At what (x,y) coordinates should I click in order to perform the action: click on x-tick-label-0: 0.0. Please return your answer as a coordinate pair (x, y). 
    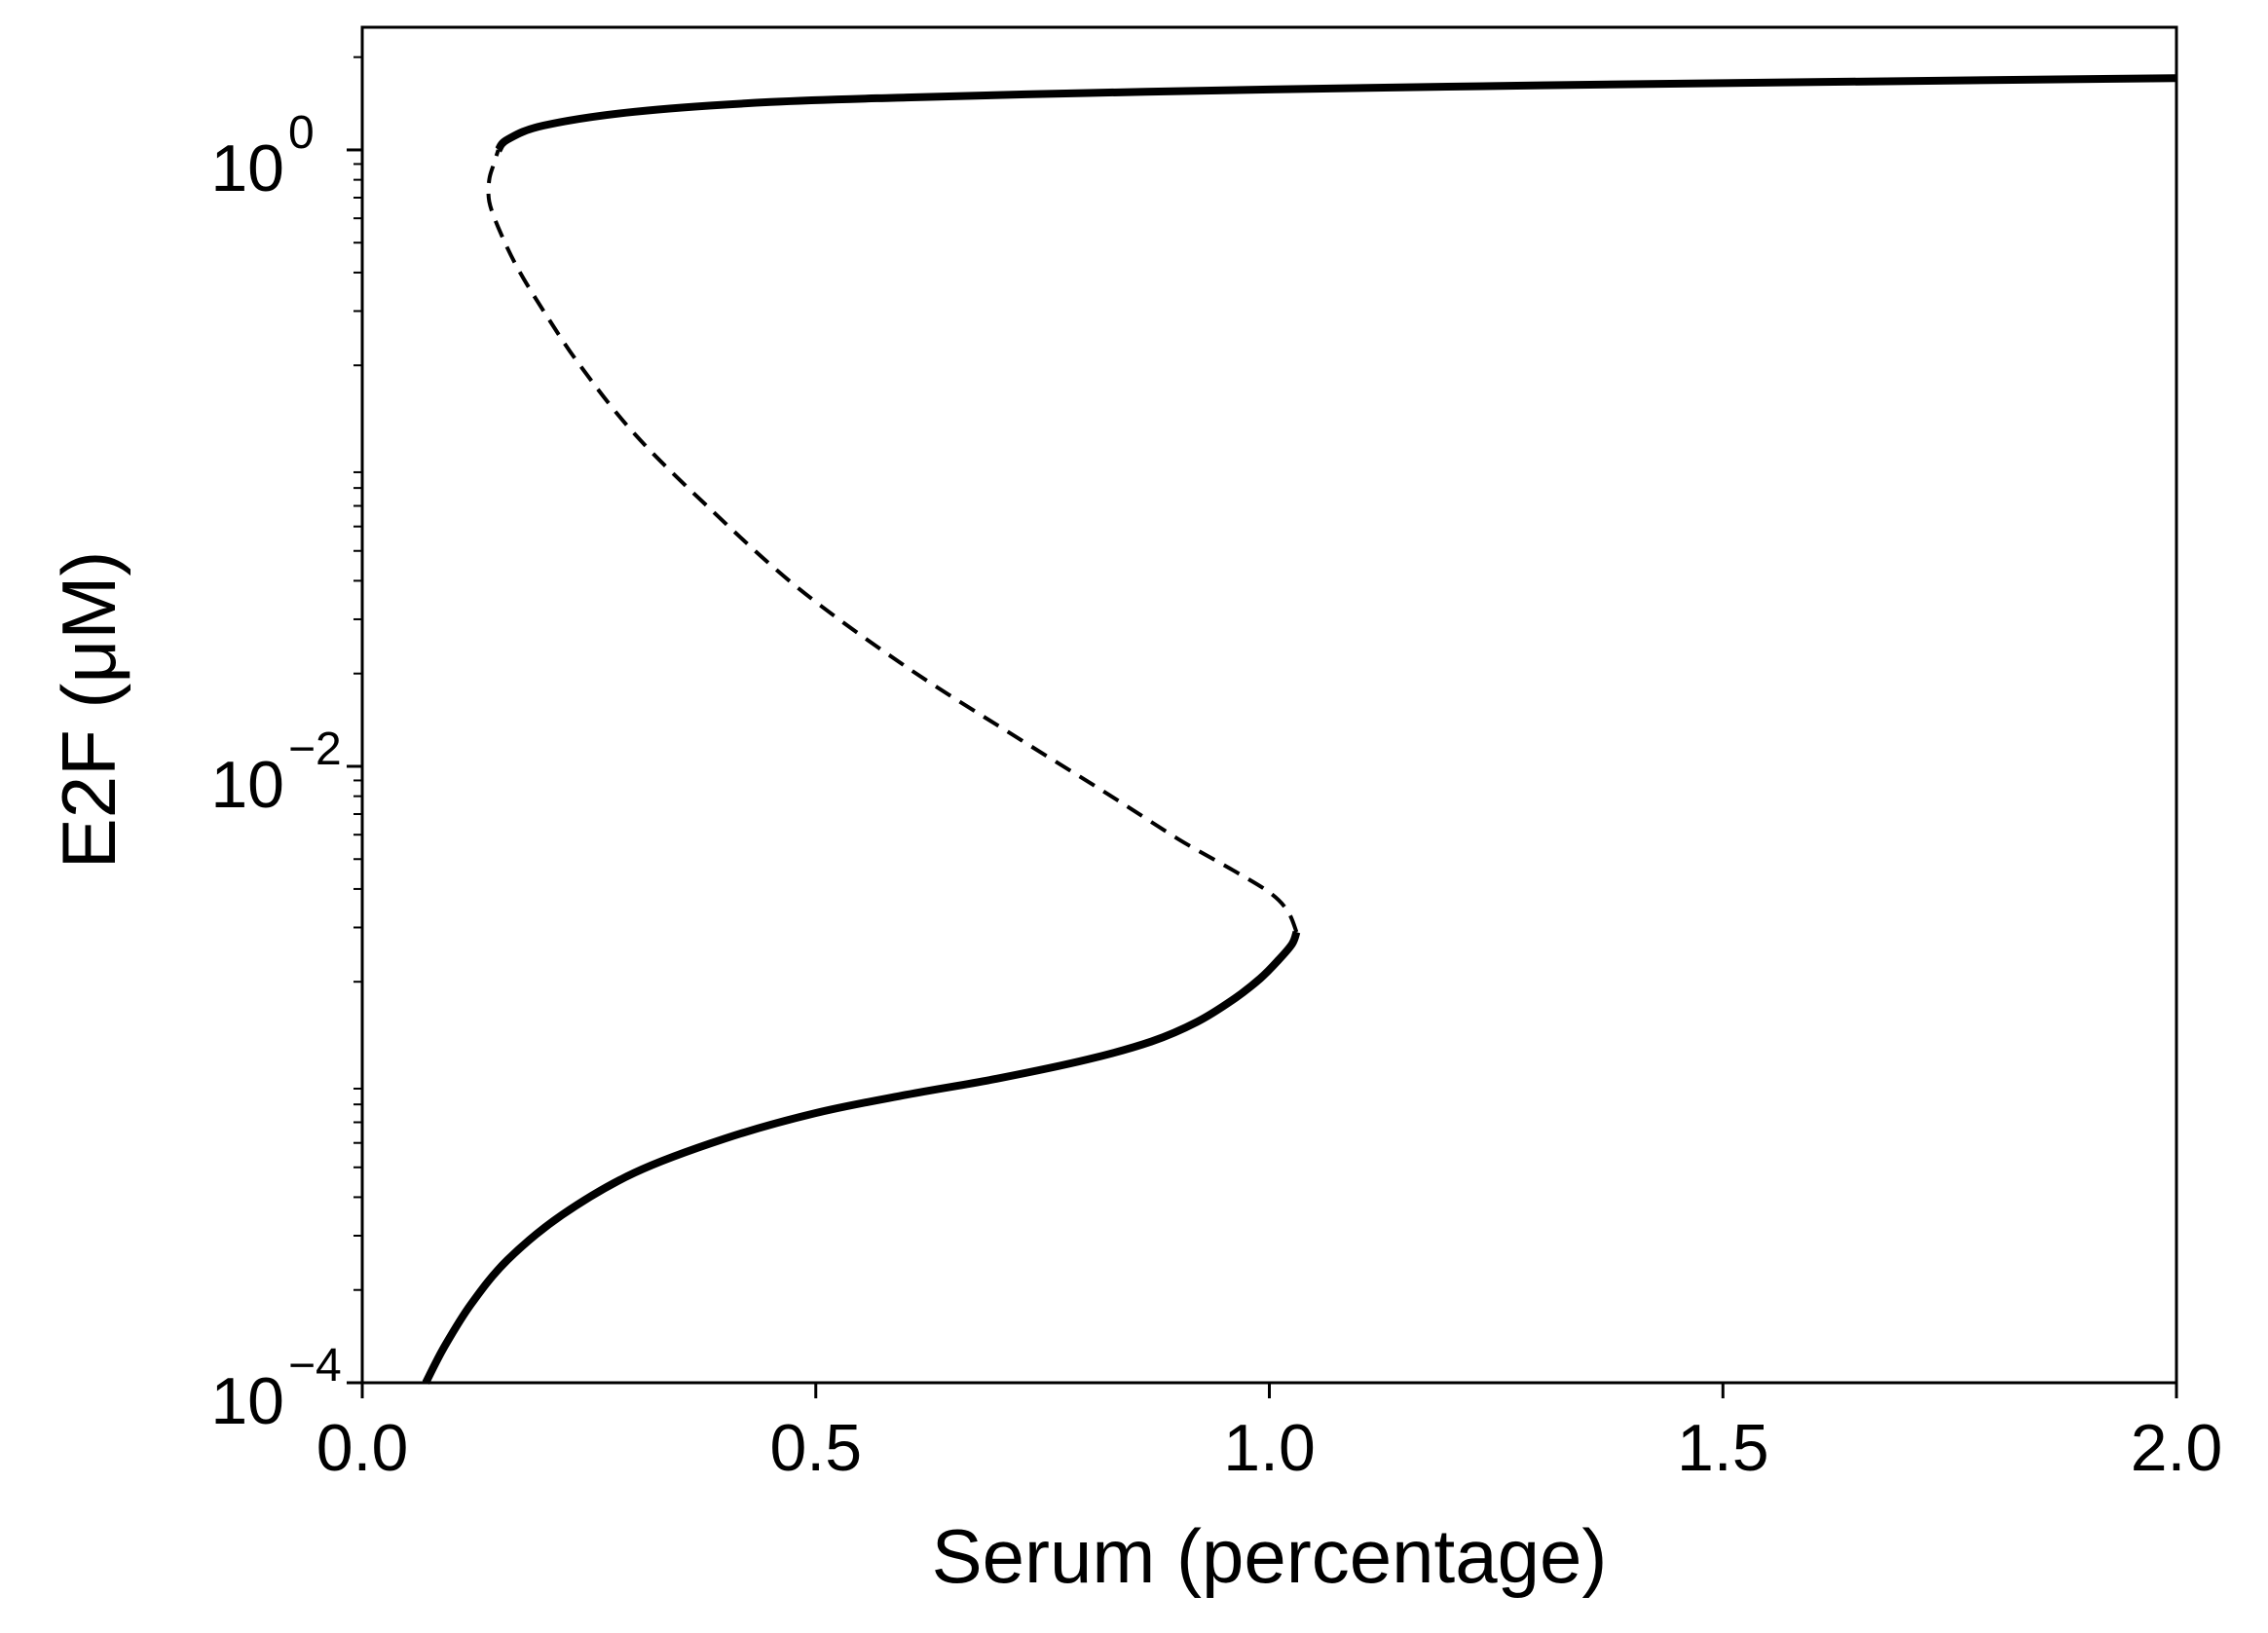
    Looking at the image, I should click on (362, 1448).